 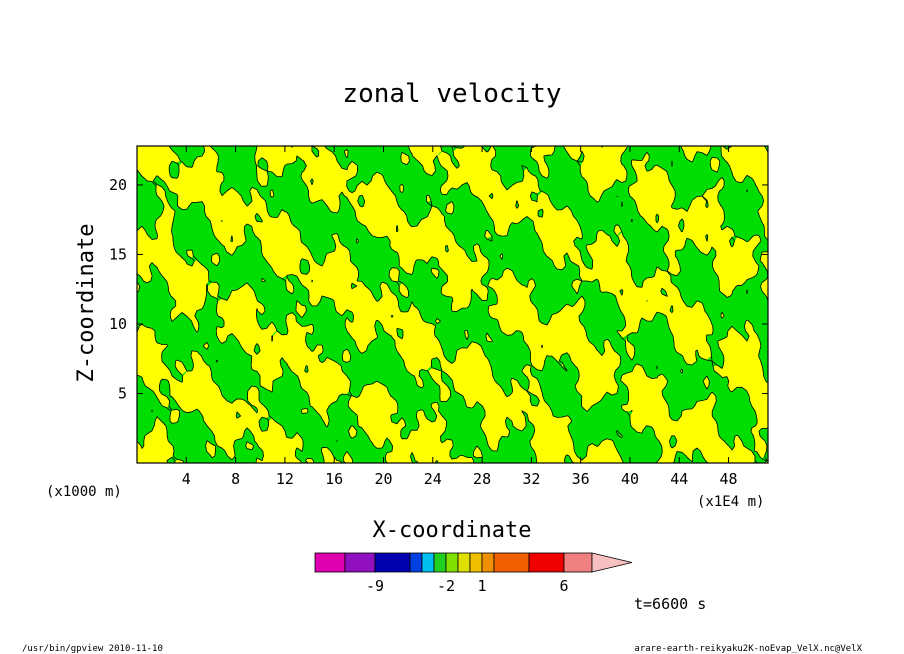 What do you see at coordinates (451, 94) in the screenshot?
I see `chart-title: zonal velocity` at bounding box center [451, 94].